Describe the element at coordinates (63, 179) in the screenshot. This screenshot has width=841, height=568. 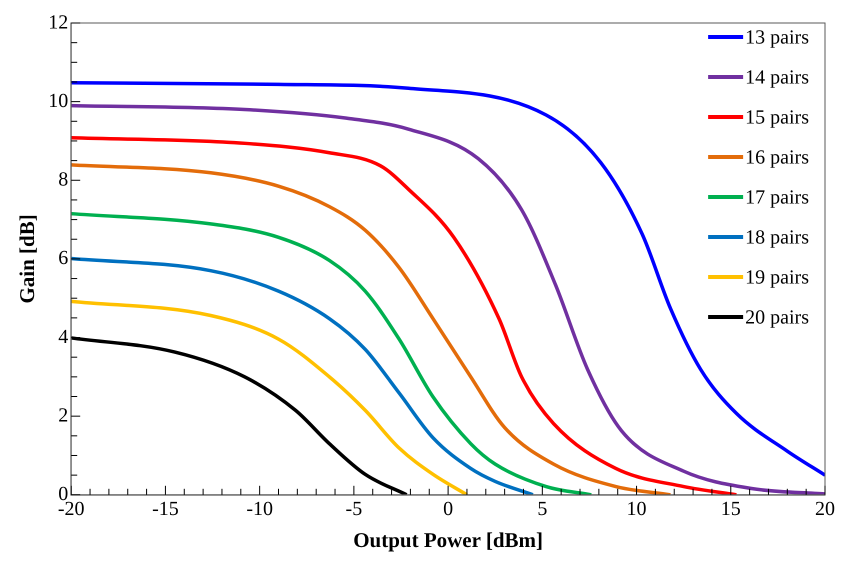
I see `y-tick-label: 8` at that location.